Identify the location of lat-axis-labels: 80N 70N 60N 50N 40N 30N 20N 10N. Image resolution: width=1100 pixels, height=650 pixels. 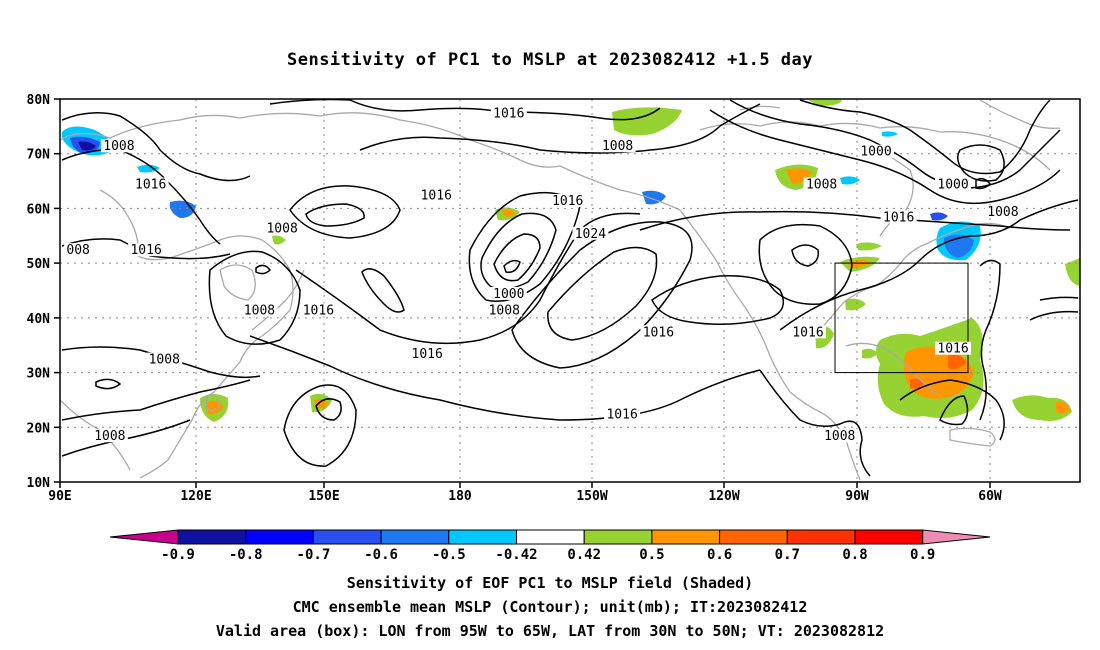
(39, 292).